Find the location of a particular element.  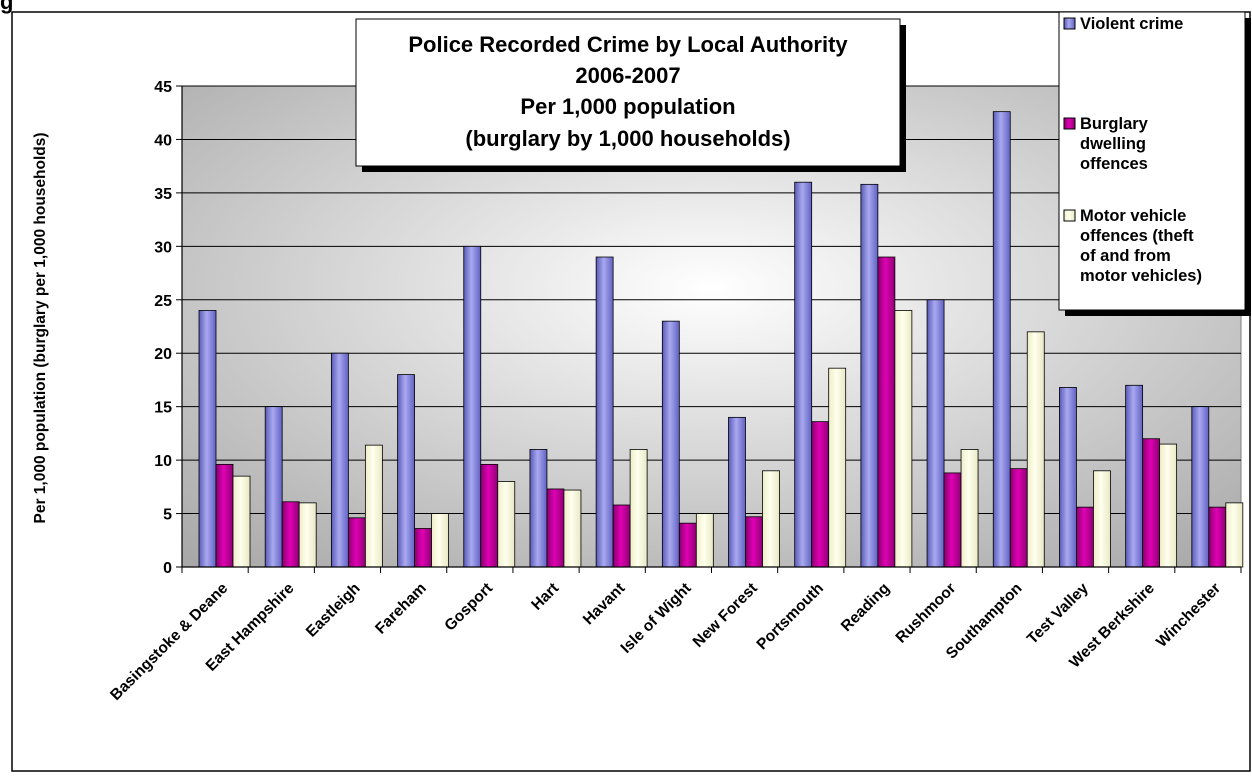

chart-title-line-2: 2006-2007 is located at coordinates (627, 75).